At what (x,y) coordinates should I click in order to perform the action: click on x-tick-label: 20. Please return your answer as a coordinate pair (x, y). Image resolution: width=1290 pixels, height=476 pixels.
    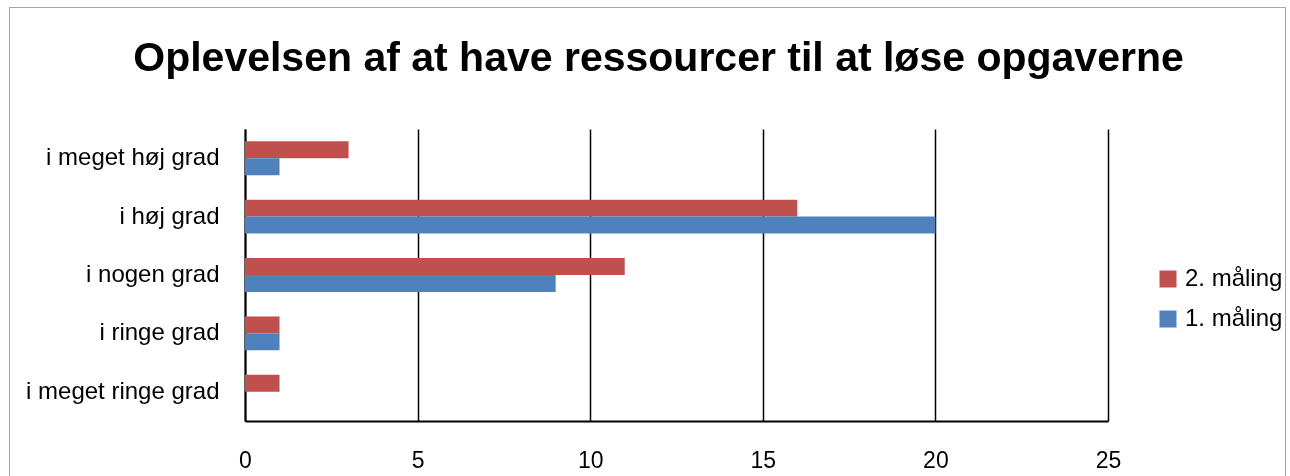
    Looking at the image, I should click on (936, 459).